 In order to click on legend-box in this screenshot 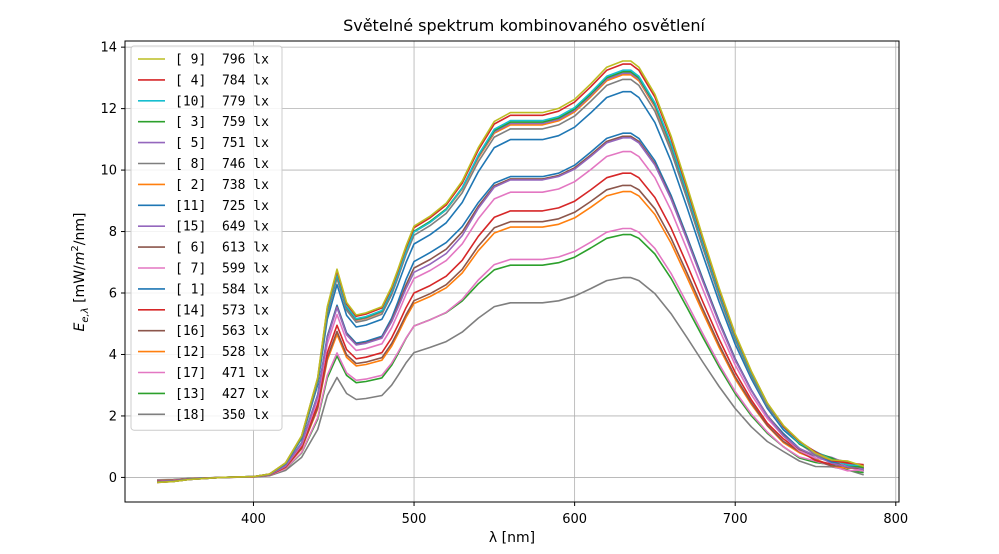, I will do `click(206, 238)`.